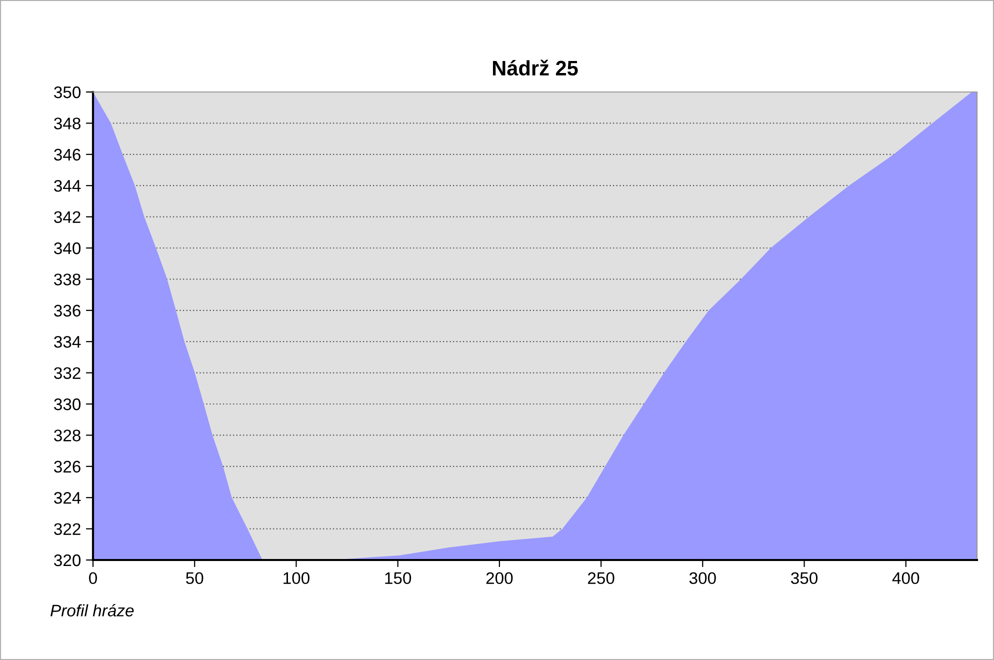 Image resolution: width=994 pixels, height=660 pixels. What do you see at coordinates (67, 124) in the screenshot?
I see `y-tick-label: 348` at bounding box center [67, 124].